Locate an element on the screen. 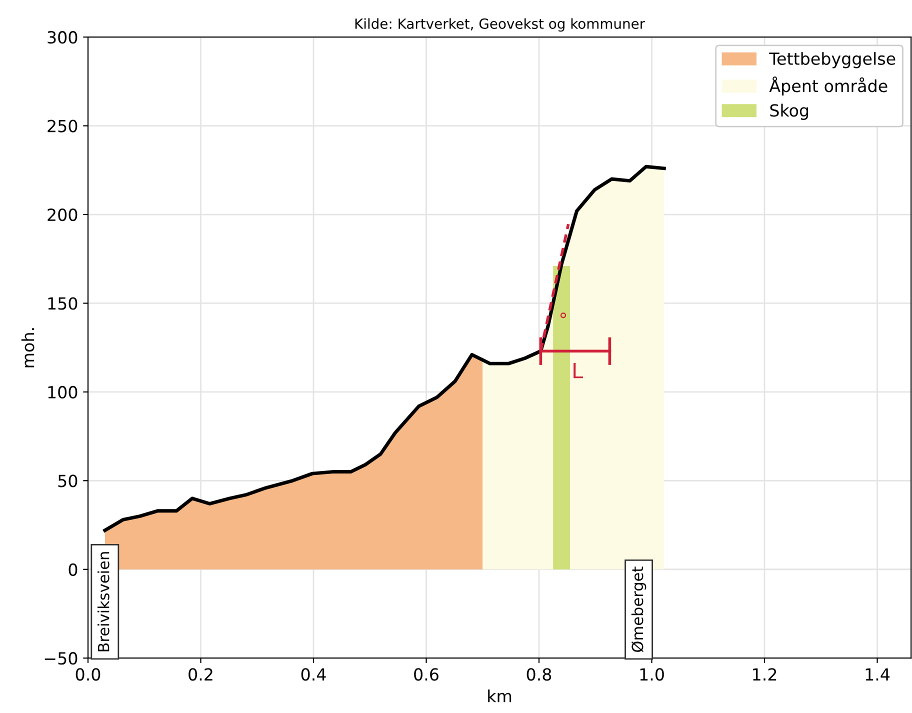 The height and width of the screenshot is (713, 912). y-tick-label: 250 is located at coordinates (63, 126).